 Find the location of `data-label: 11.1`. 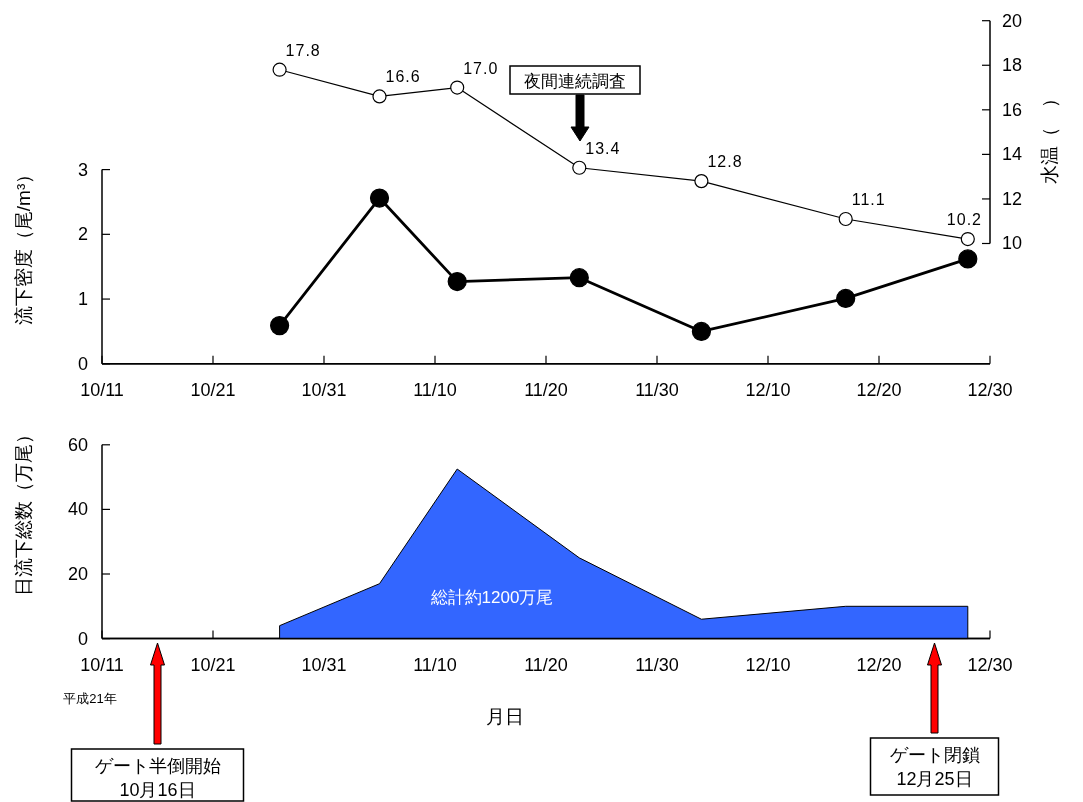

data-label: 11.1 is located at coordinates (868, 199).